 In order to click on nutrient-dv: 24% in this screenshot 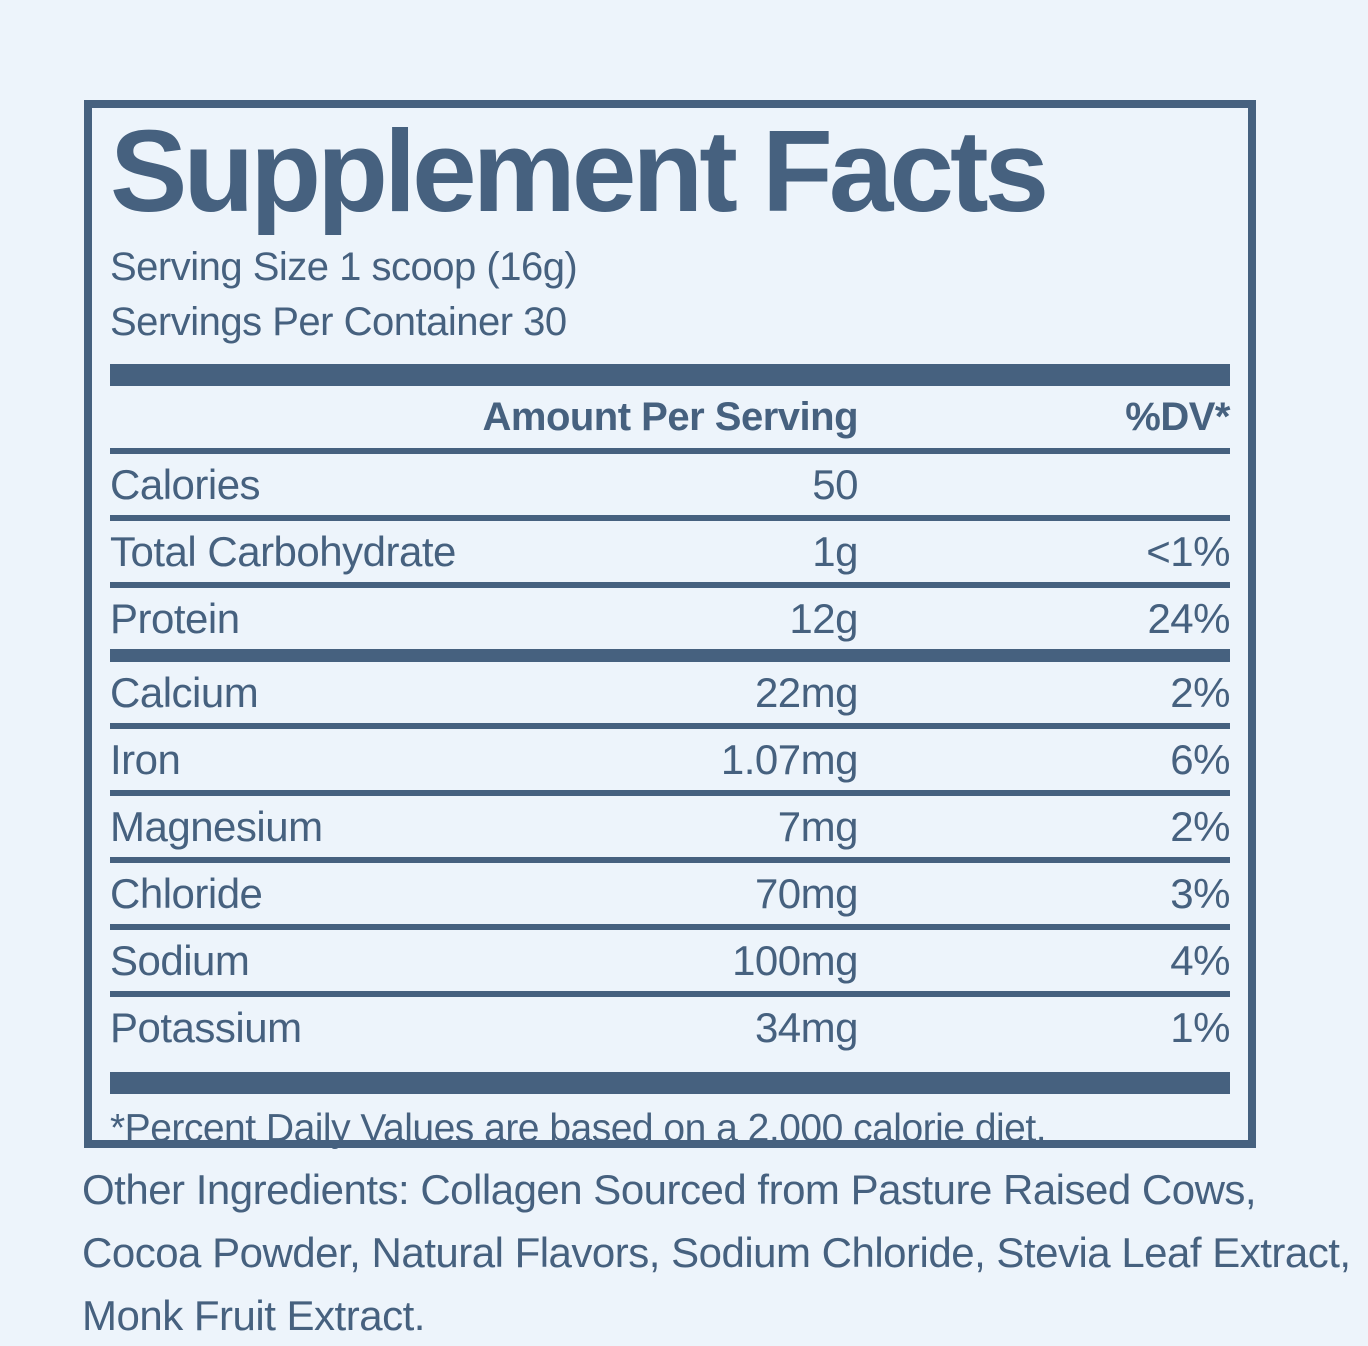, I will do `click(1188, 618)`.